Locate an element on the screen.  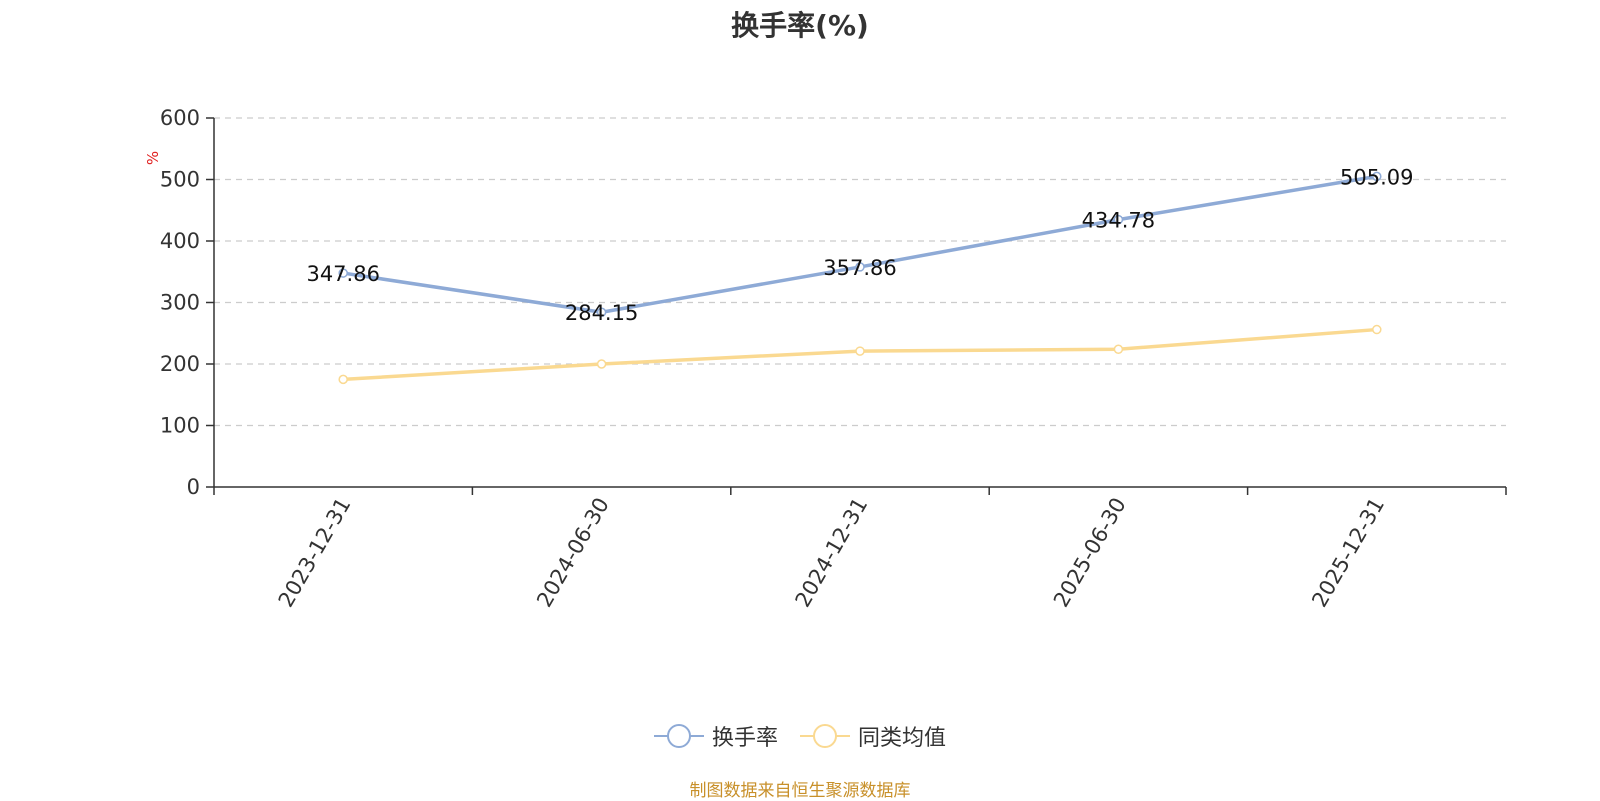
y-tick-label-3: 300 is located at coordinates (180, 303).